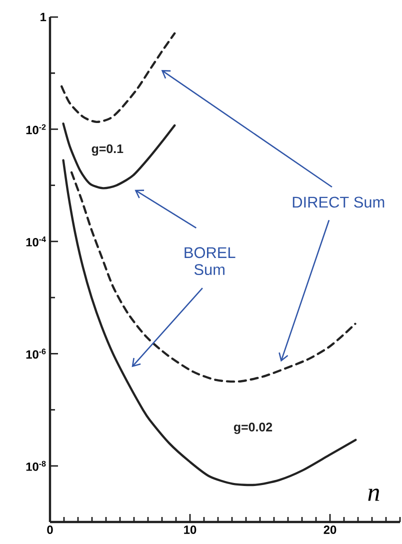  I want to click on y-tick-label: 10$^{-6}$, so click(36, 353).